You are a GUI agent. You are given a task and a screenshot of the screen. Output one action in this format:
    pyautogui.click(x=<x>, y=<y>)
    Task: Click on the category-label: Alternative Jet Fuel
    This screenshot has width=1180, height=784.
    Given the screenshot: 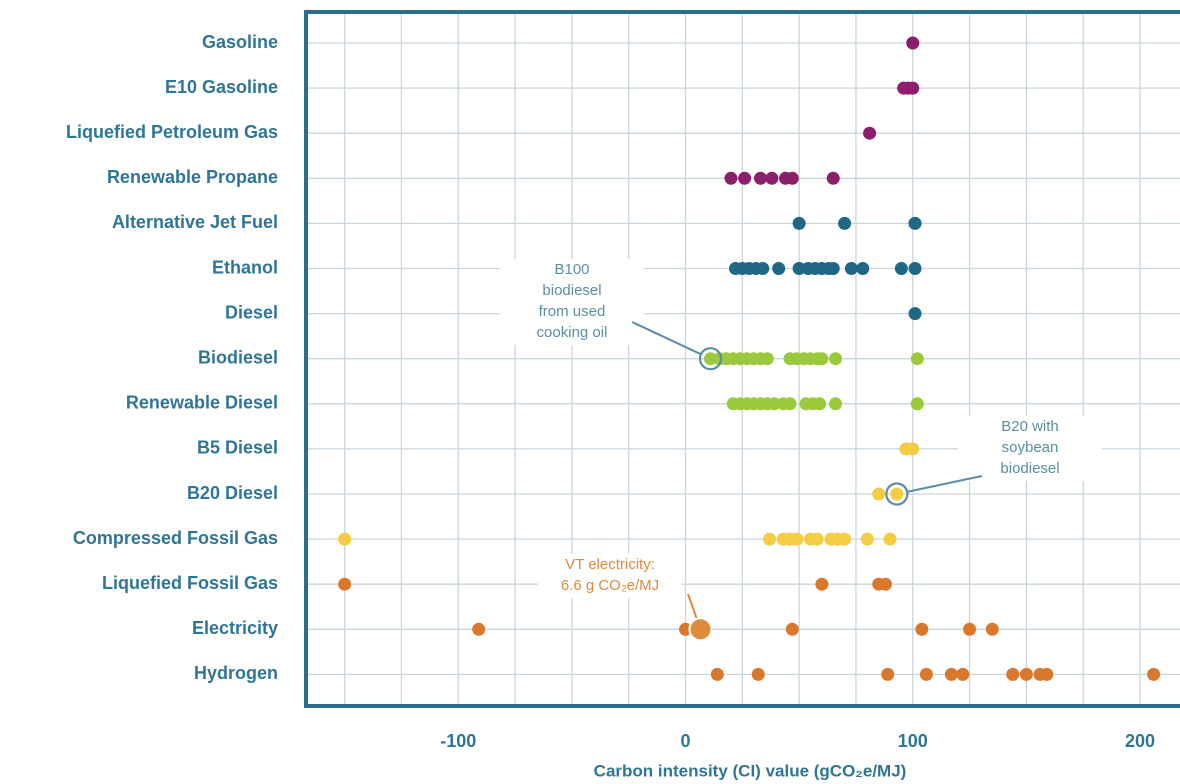 What is the action you would take?
    pyautogui.click(x=195, y=222)
    